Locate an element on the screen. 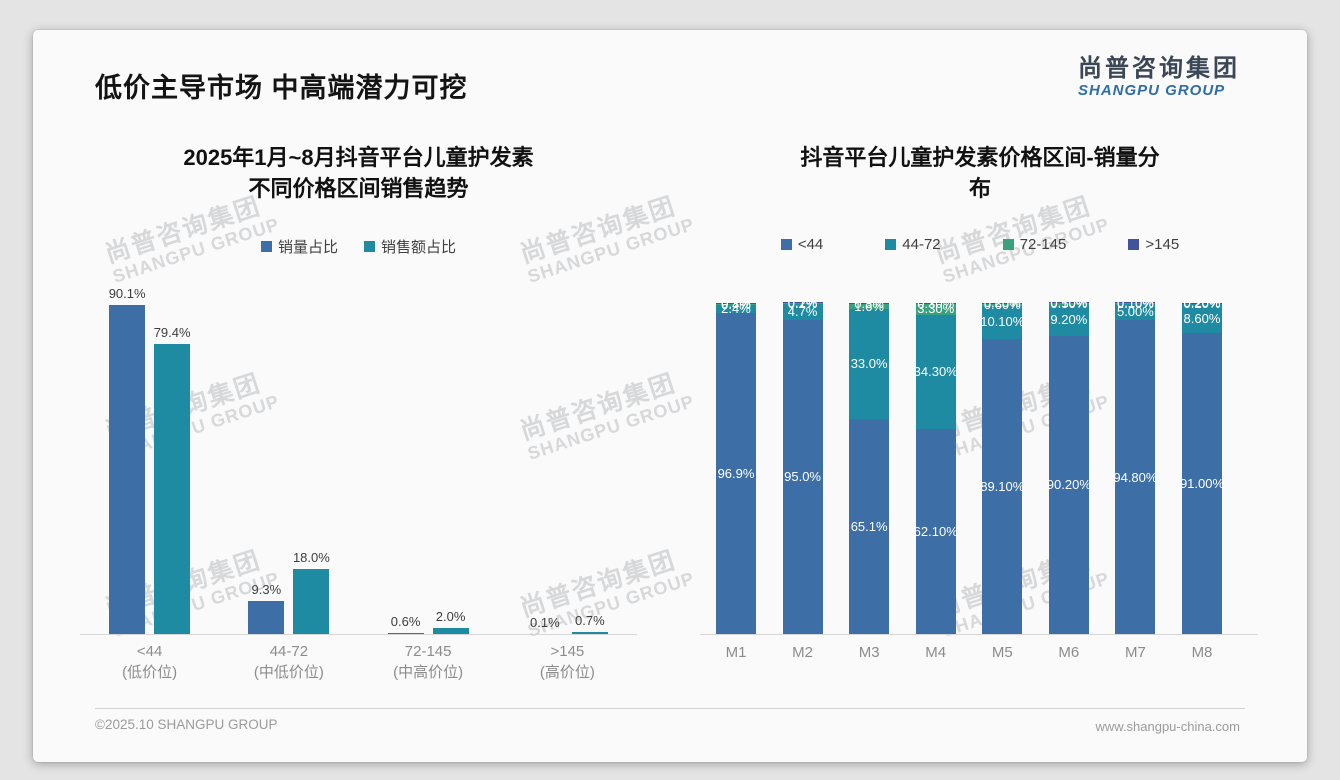 The height and width of the screenshot is (780, 1340). stack-segment-label: 0.3% is located at coordinates (736, 303).